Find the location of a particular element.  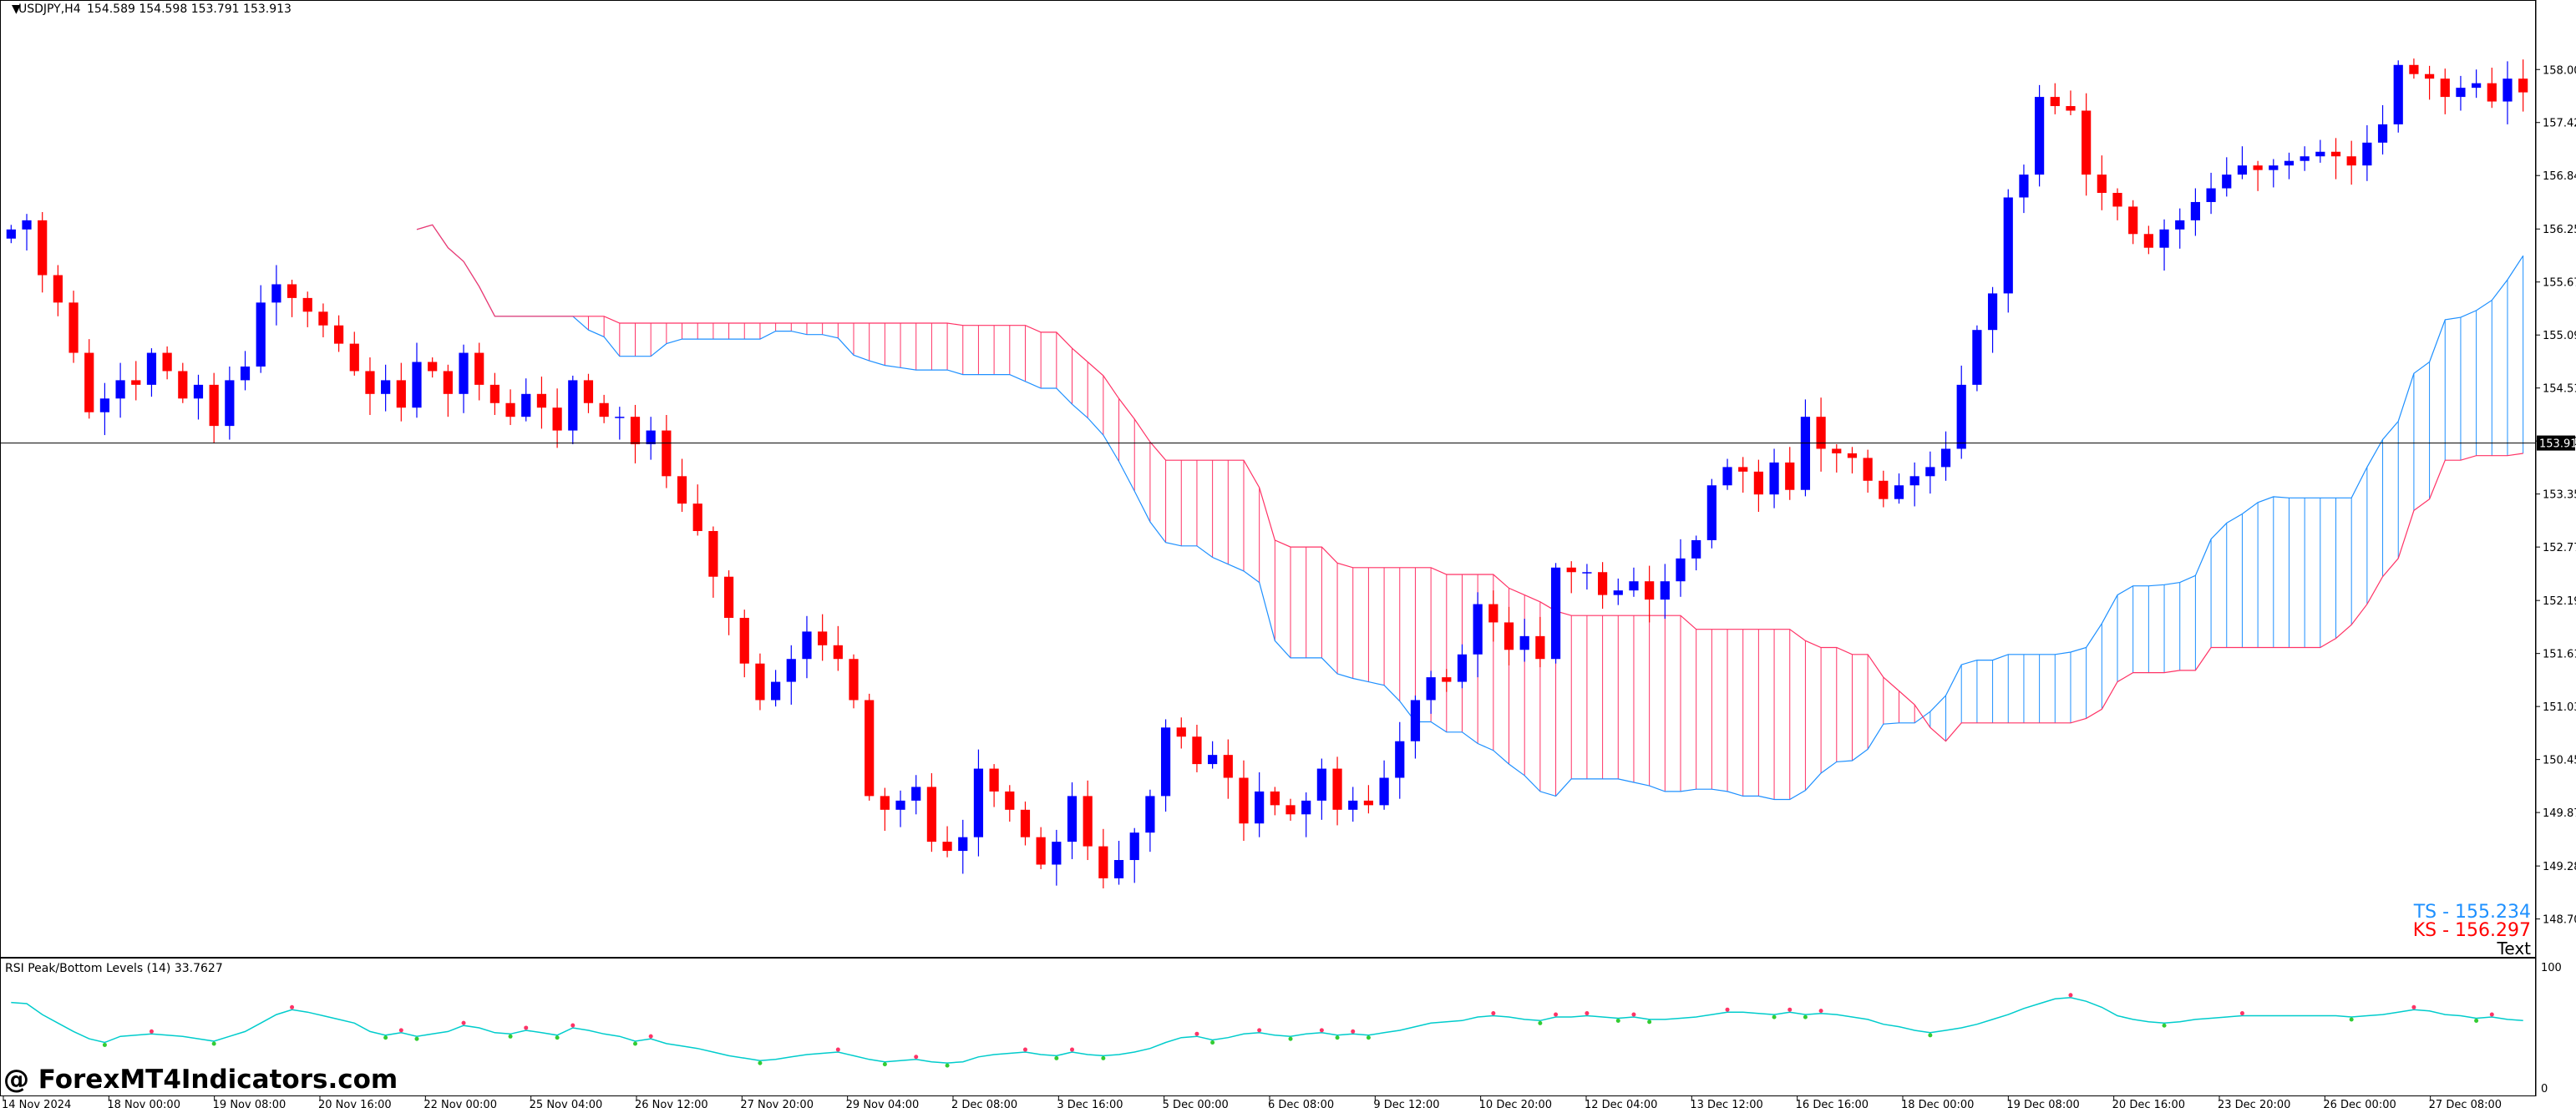

time-tick-label: 22 Nov 00:00 is located at coordinates (460, 1103).